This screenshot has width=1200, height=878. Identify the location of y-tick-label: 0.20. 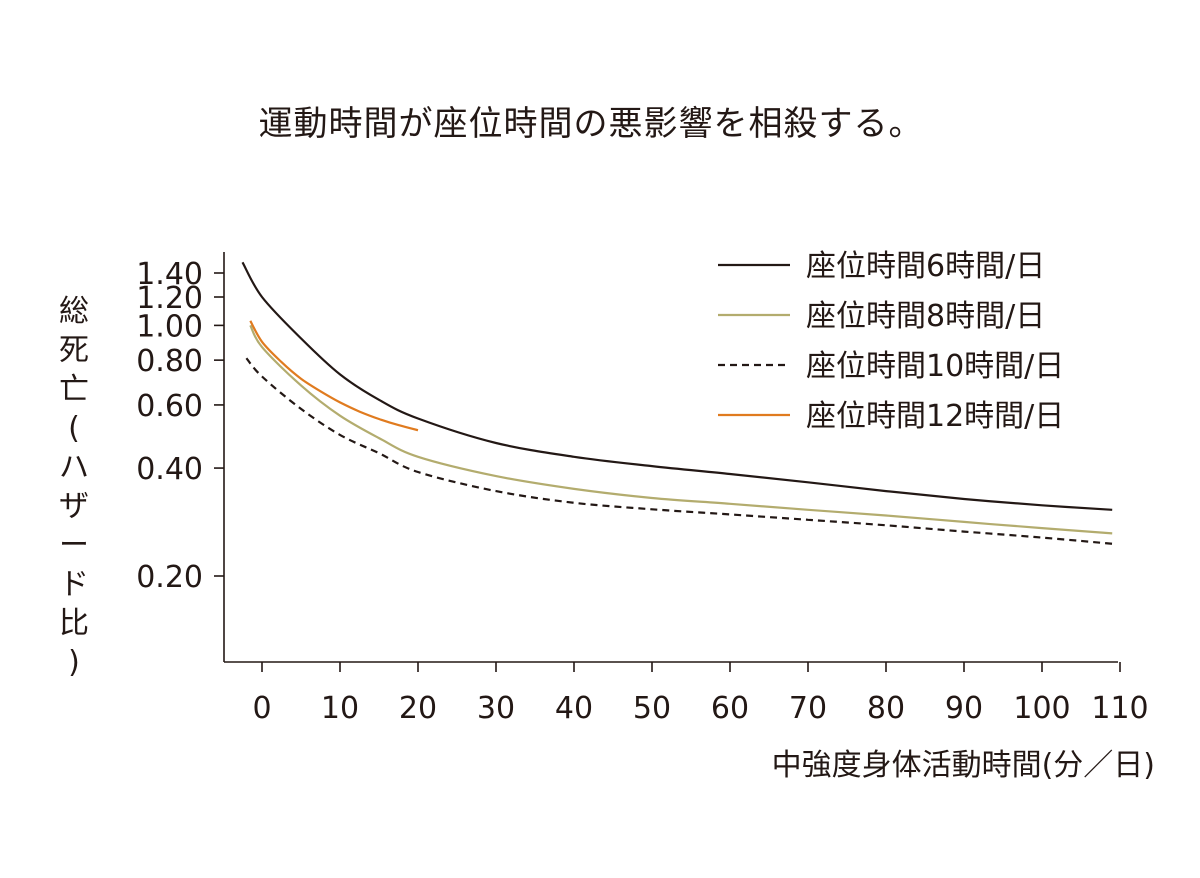
(169, 577).